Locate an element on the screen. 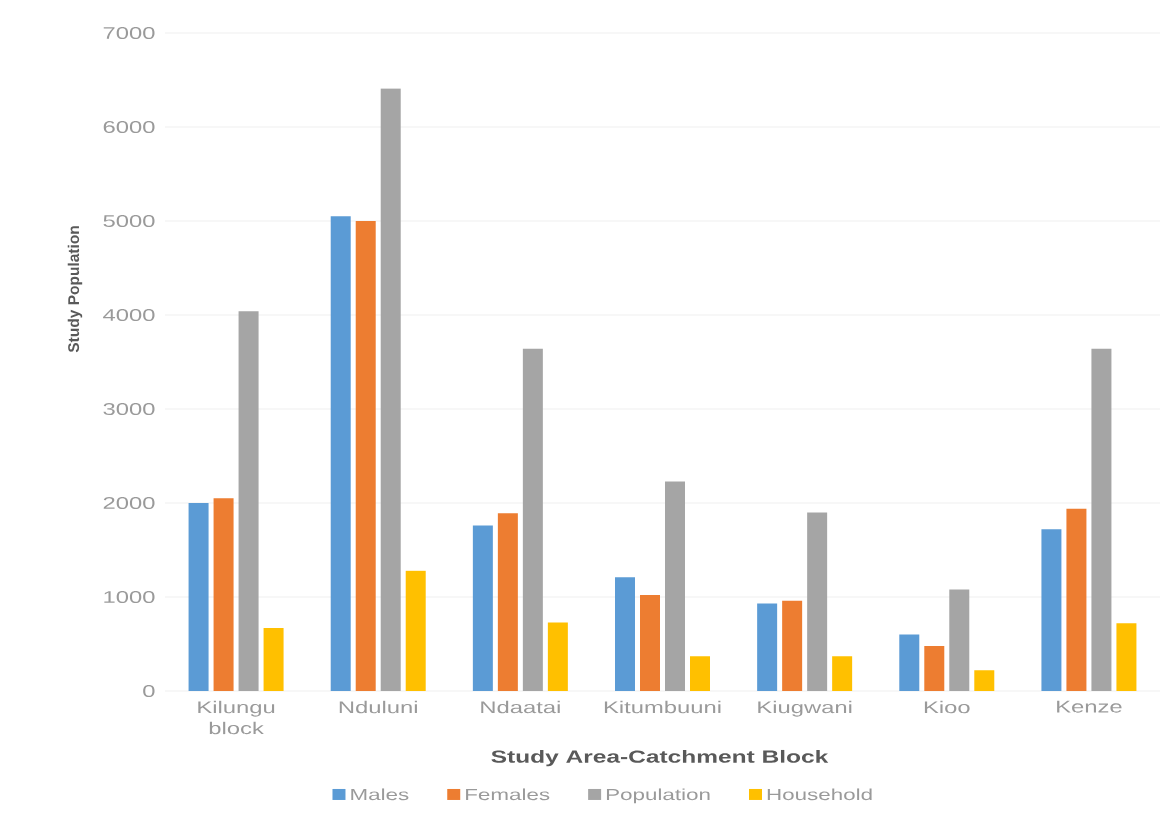  x-tick-label: Ndaatai is located at coordinates (520, 707).